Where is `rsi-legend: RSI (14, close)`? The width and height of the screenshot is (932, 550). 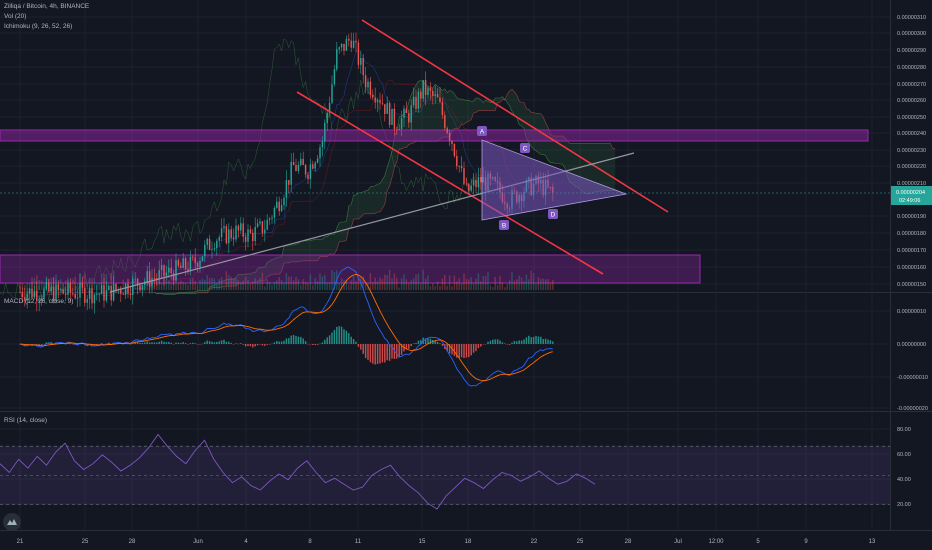 rsi-legend: RSI (14, close) is located at coordinates (25, 420).